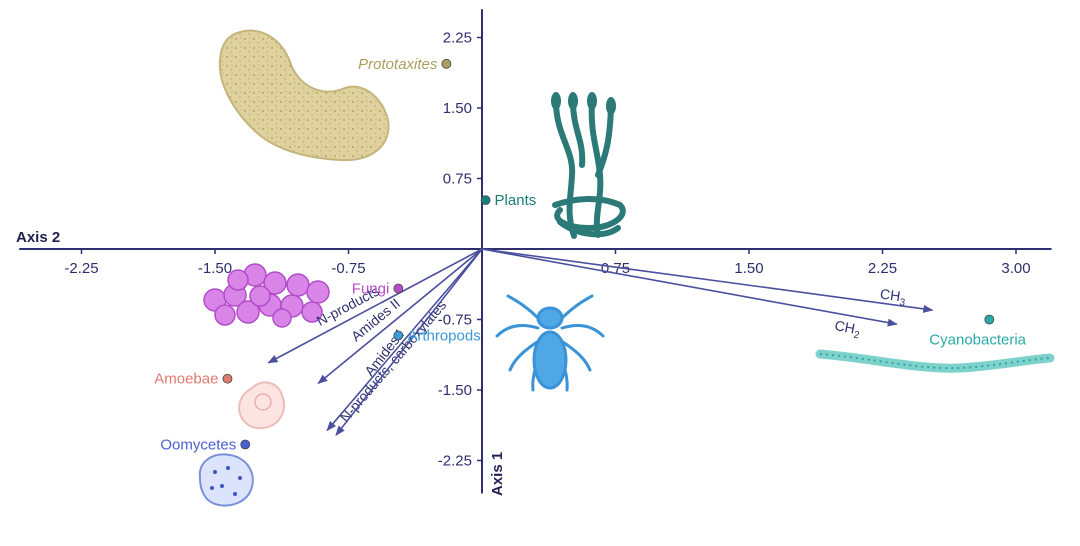  Describe the element at coordinates (393, 361) in the screenshot. I see `vector-label: N-products, carboxylates` at that location.